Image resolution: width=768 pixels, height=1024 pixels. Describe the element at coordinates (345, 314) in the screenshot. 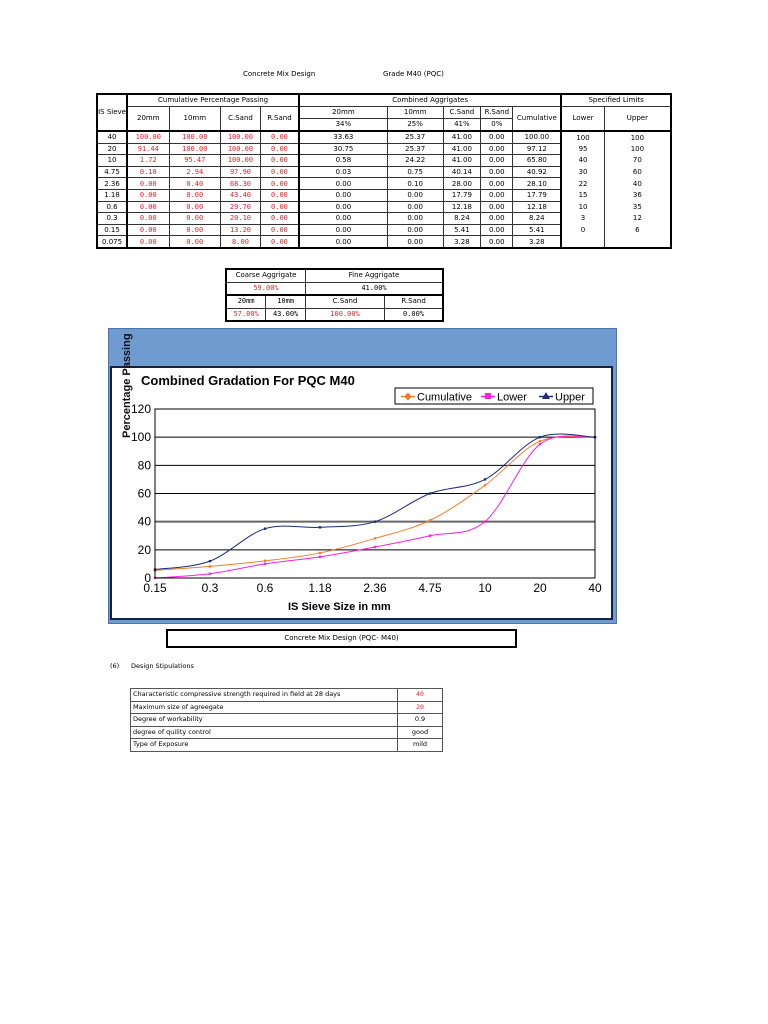

I see `prop-val-csand: 100.00%` at that location.